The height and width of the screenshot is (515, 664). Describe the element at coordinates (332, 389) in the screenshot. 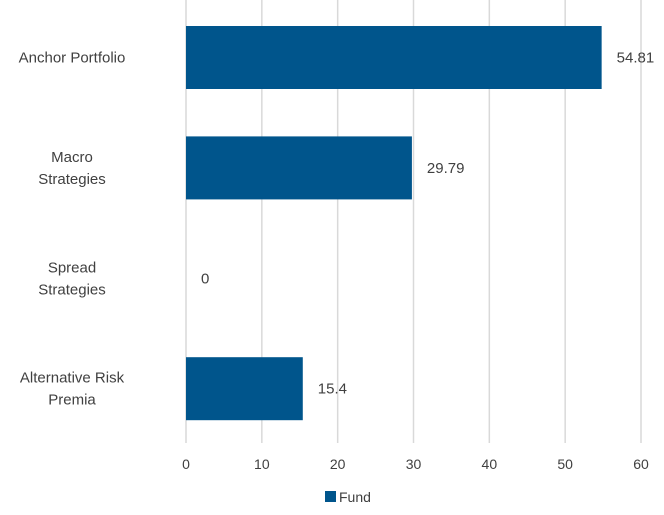

I see `data-label-3: 15.4` at that location.